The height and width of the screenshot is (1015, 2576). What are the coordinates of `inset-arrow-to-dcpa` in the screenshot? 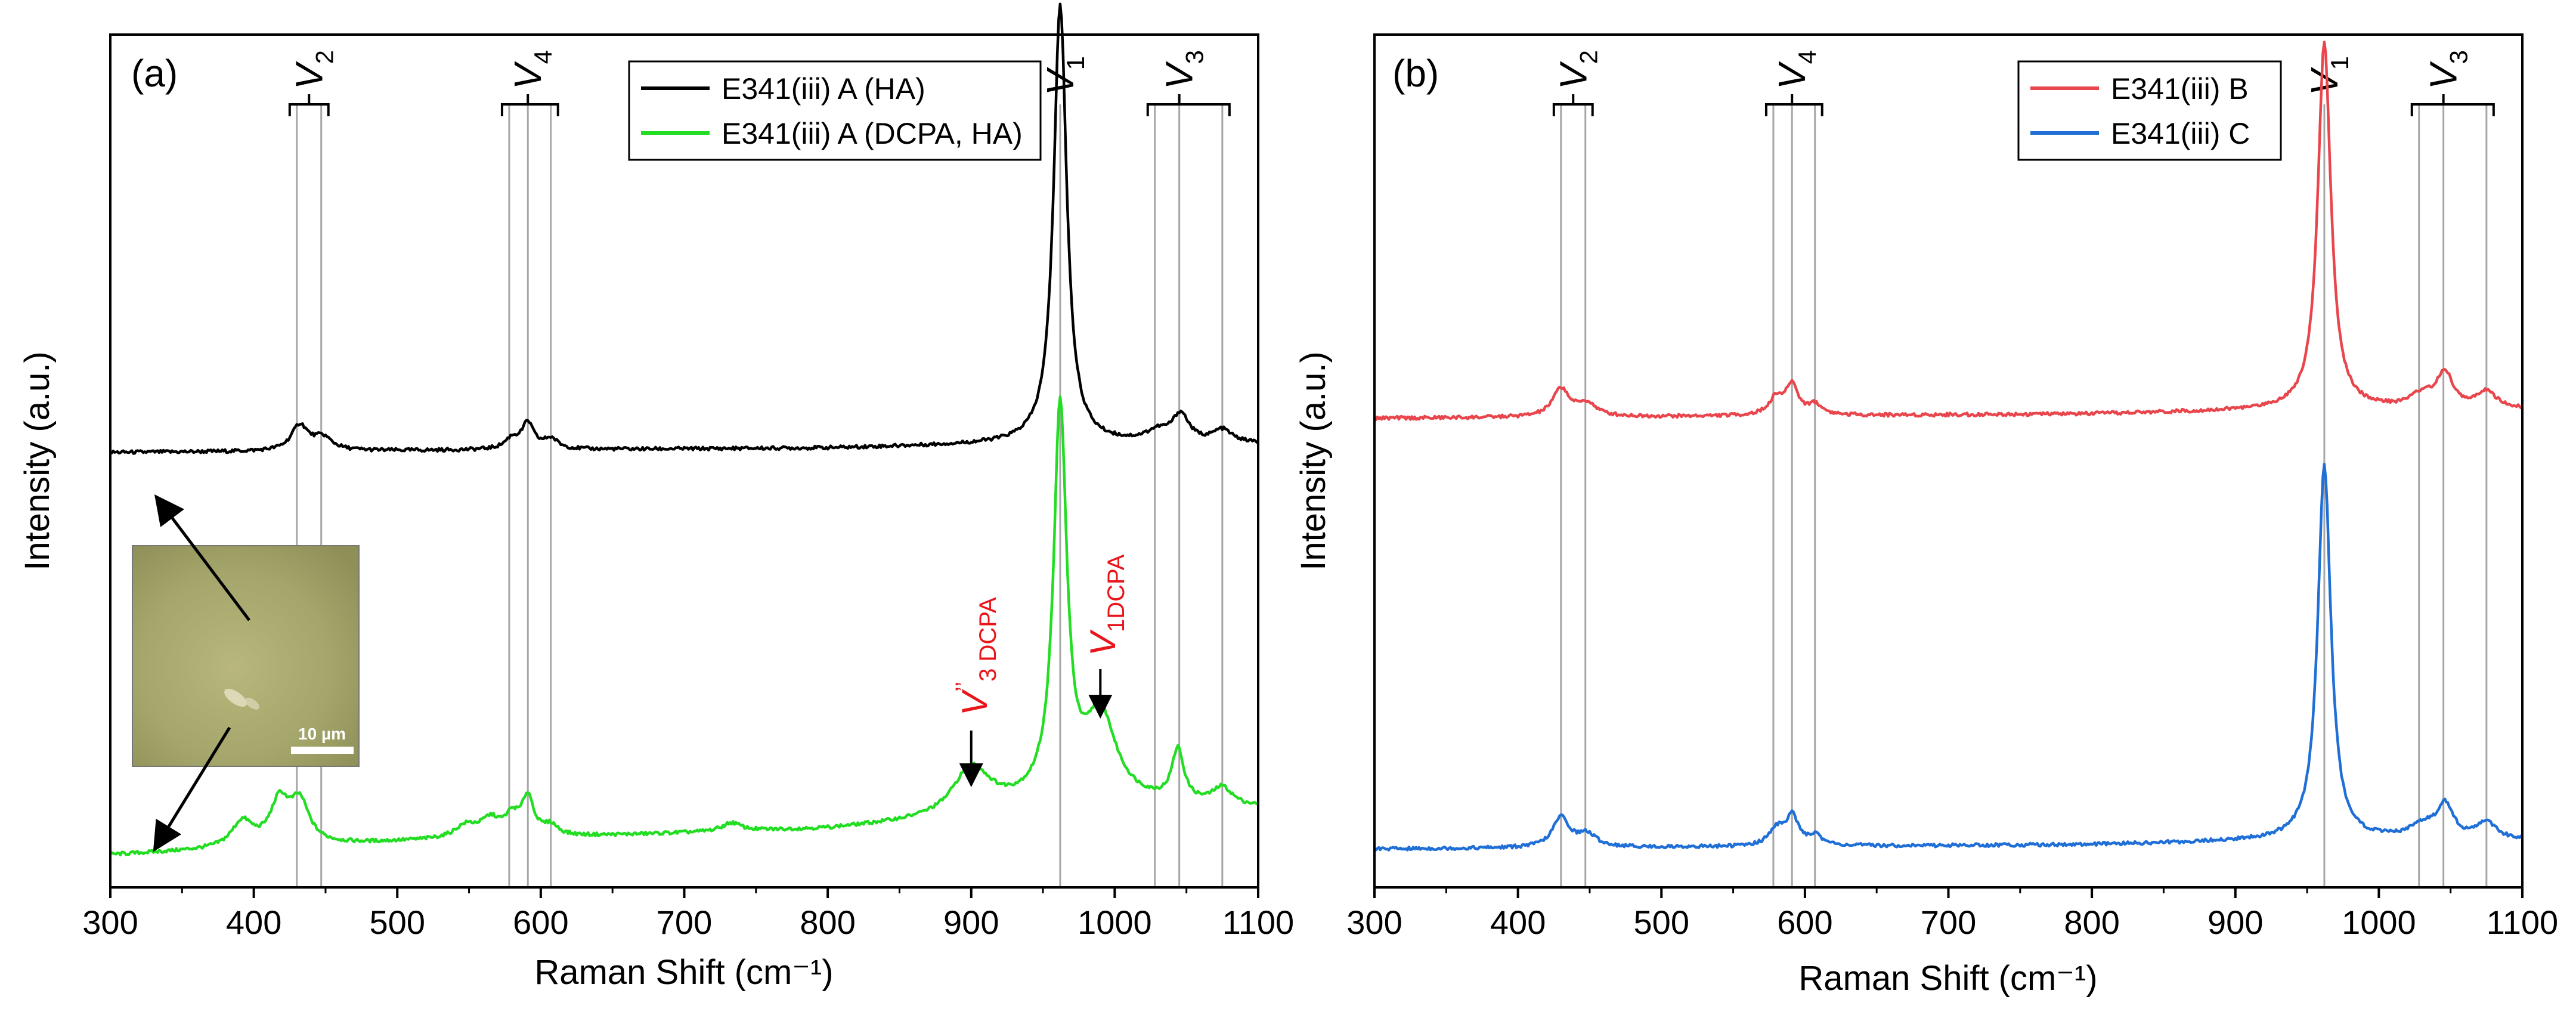 It's located at (192, 789).